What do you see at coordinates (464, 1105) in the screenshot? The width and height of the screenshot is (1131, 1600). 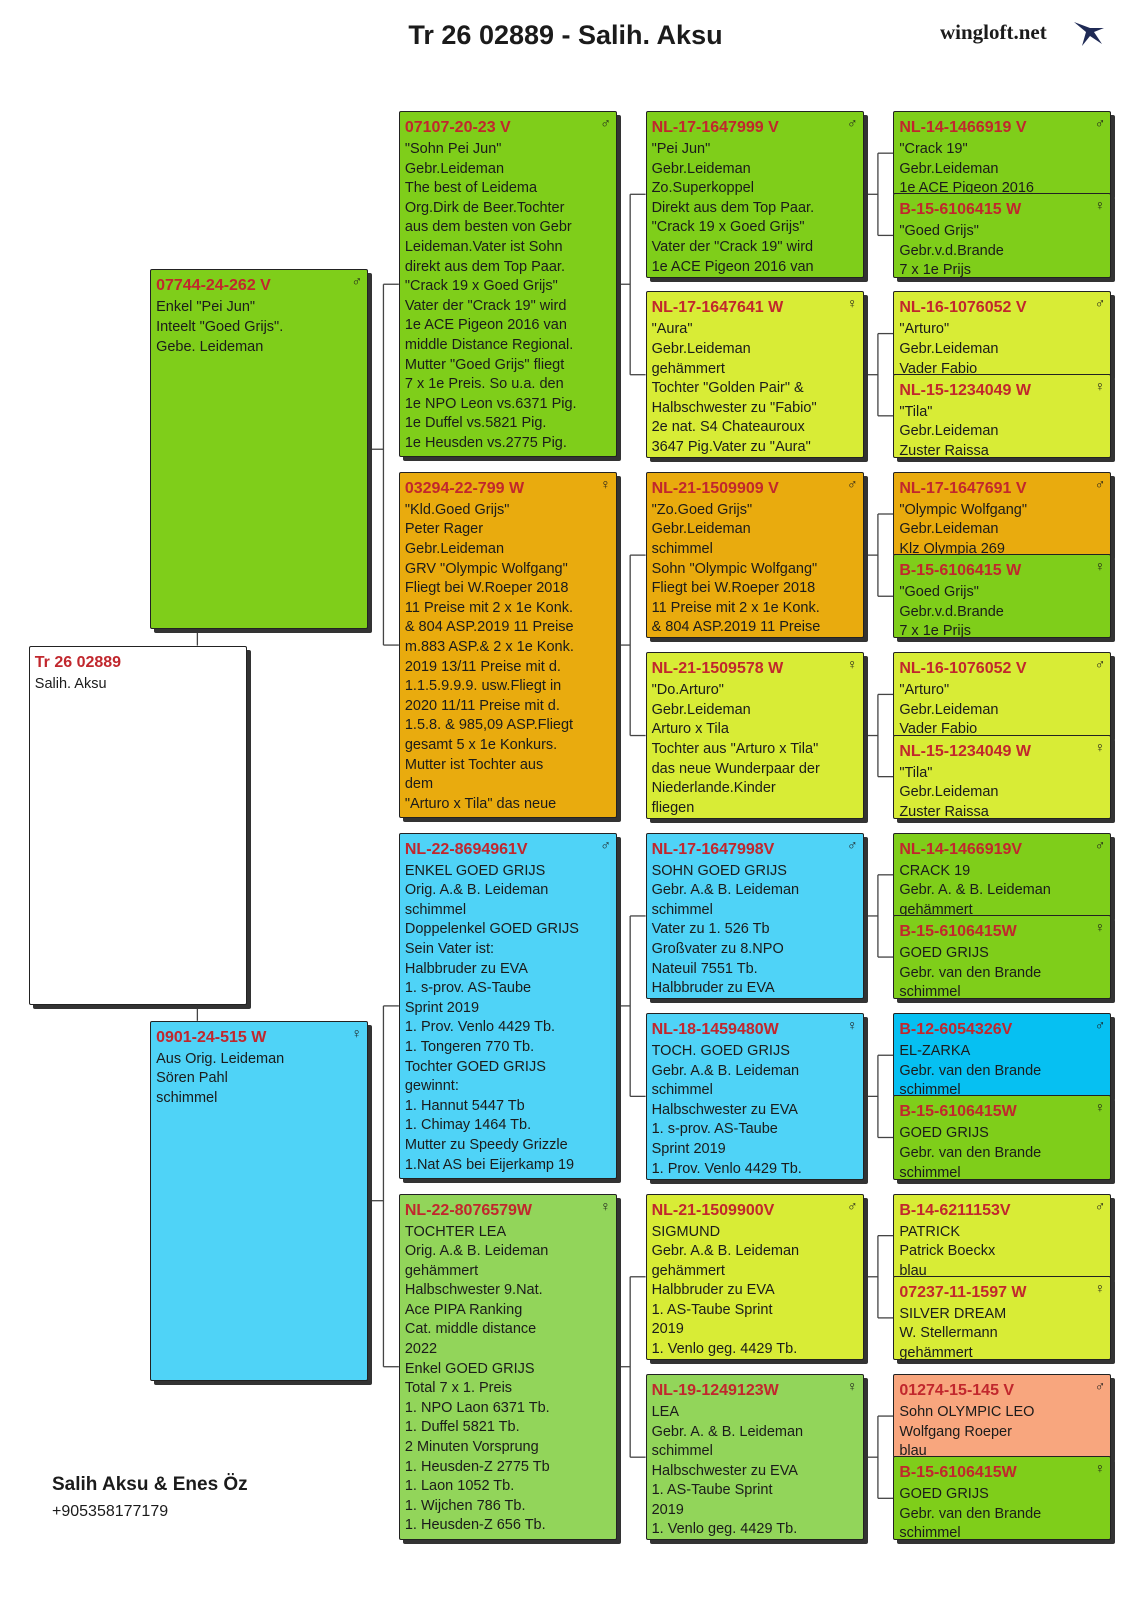 I see `card-line: 1. Hannut 5447 Tb` at bounding box center [464, 1105].